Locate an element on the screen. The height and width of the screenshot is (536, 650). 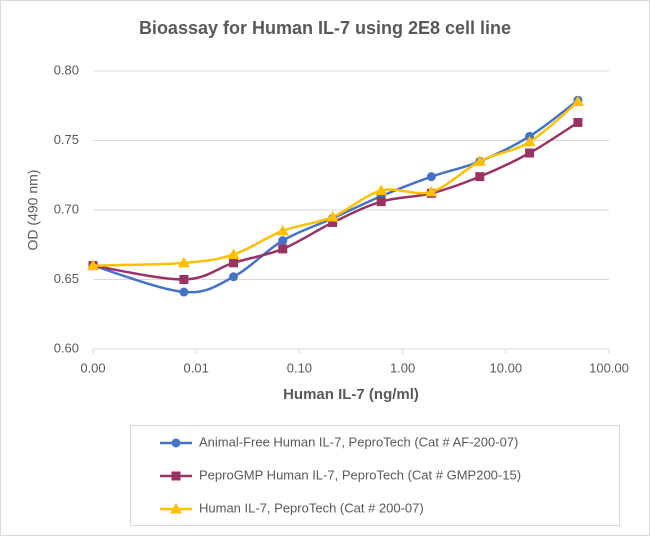
x-tick-label: 100.00 is located at coordinates (609, 367).